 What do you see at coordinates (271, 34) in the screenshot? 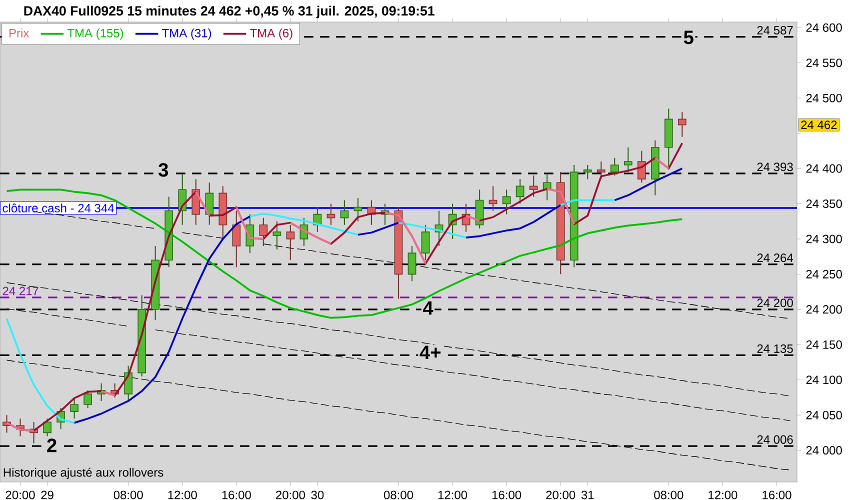
I see `text: TMA (6)` at bounding box center [271, 34].